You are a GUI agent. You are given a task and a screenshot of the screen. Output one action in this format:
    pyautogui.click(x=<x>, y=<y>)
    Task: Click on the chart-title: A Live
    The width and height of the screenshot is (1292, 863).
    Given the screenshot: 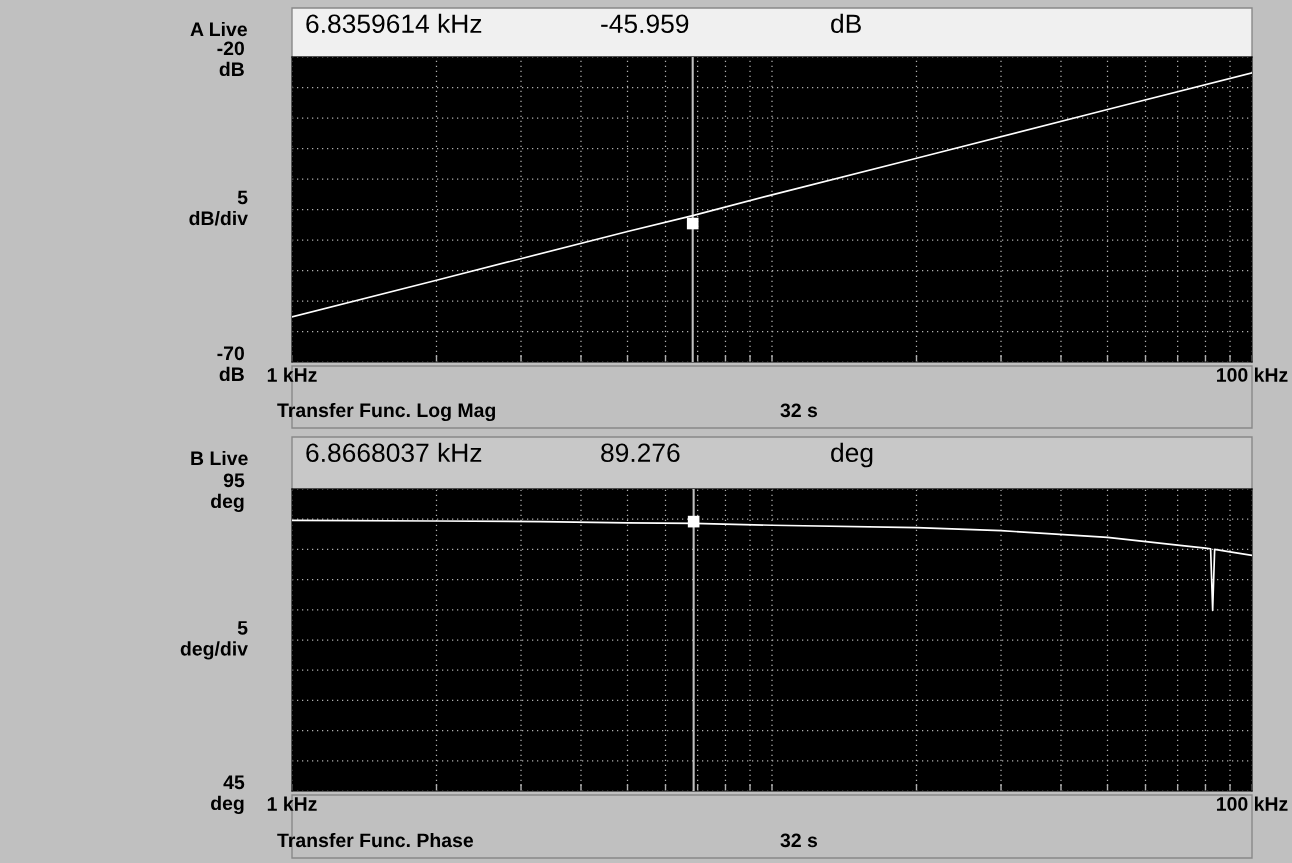 What is the action you would take?
    pyautogui.click(x=218, y=29)
    